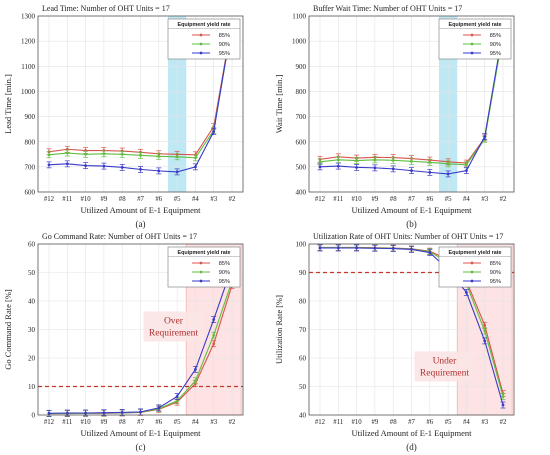  What do you see at coordinates (303, 330) in the screenshot?
I see `y-tick-label: 70` at bounding box center [303, 330].